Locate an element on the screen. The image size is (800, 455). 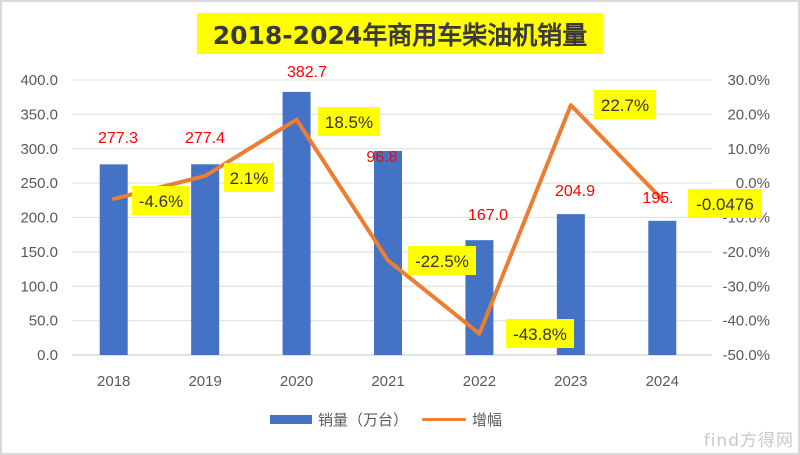
right-tick-label: -20.0% is located at coordinates (746, 252).